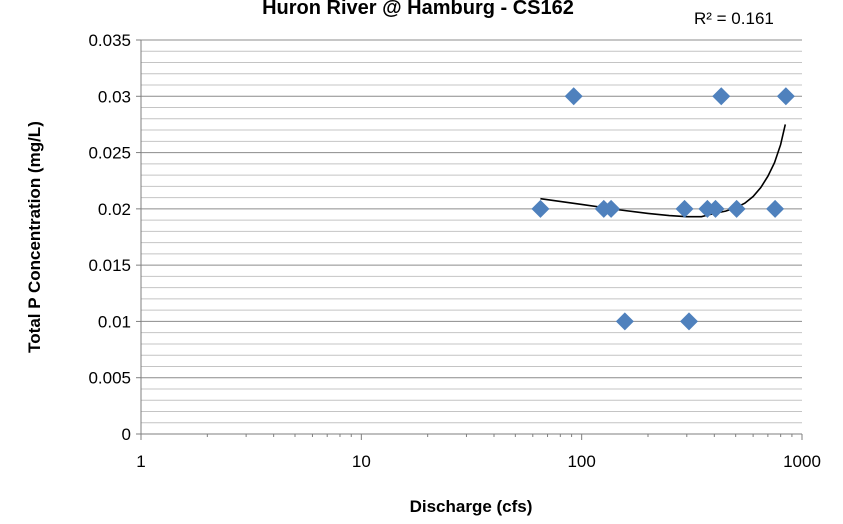  Describe the element at coordinates (478, 461) in the screenshot. I see `x-axis-tick-labels: 1 10 100 1000` at that location.